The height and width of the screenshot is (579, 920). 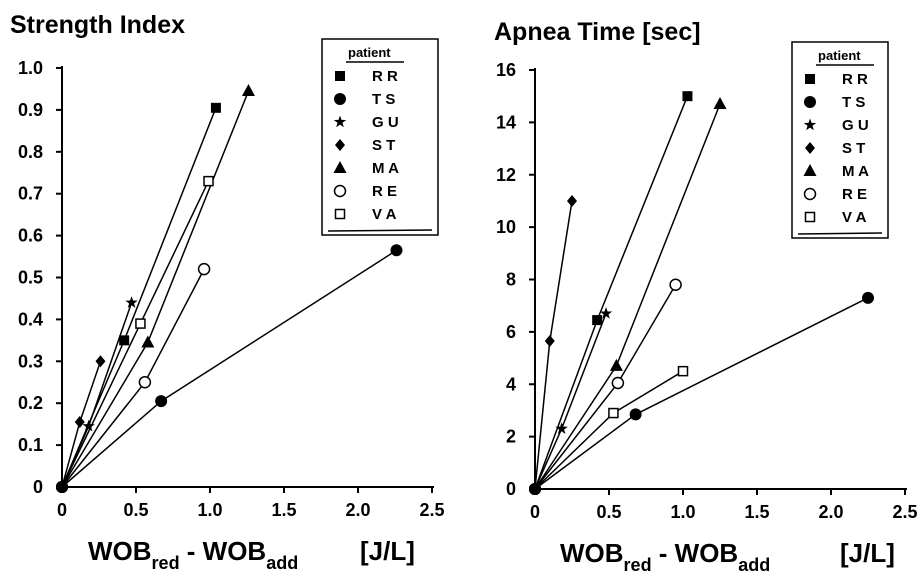 What do you see at coordinates (506, 227) in the screenshot?
I see `y-tick-label: 10` at bounding box center [506, 227].